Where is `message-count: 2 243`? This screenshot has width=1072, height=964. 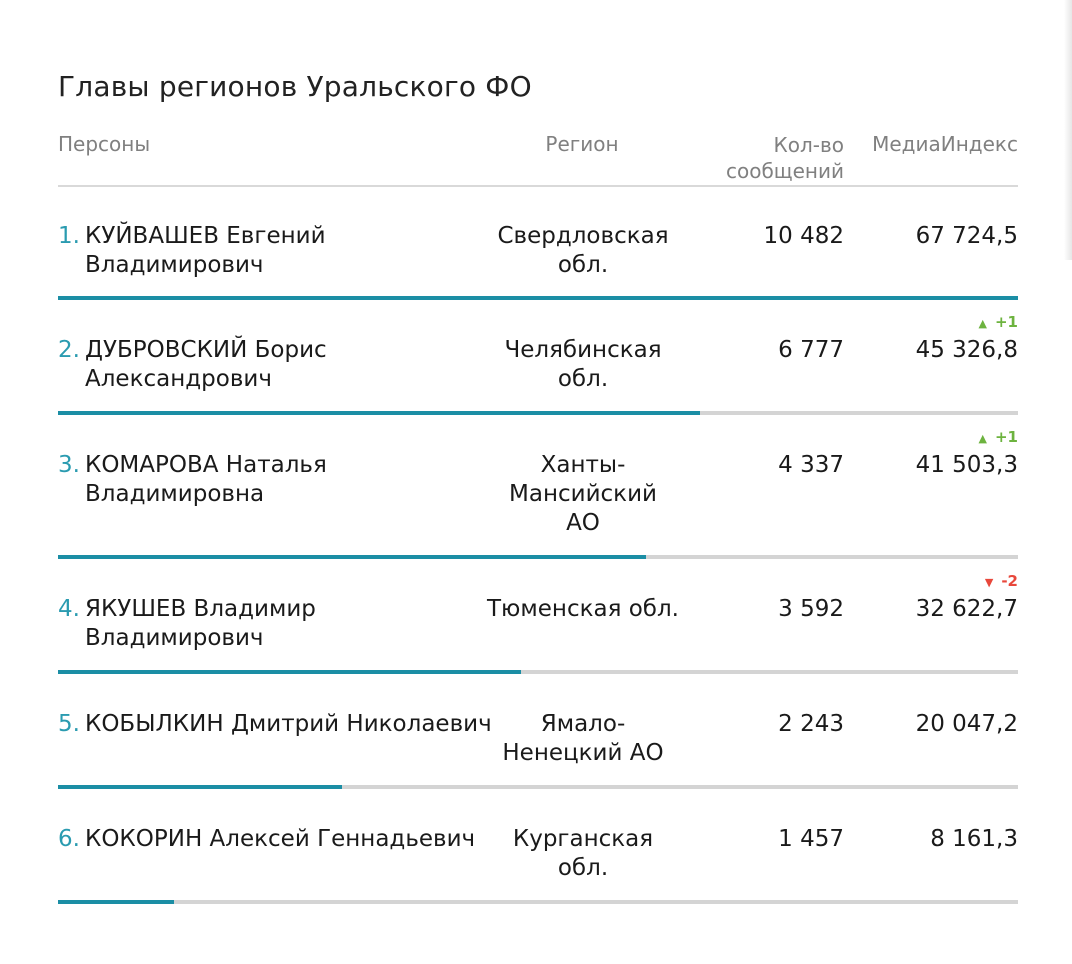
message-count: 2 243 is located at coordinates (811, 724).